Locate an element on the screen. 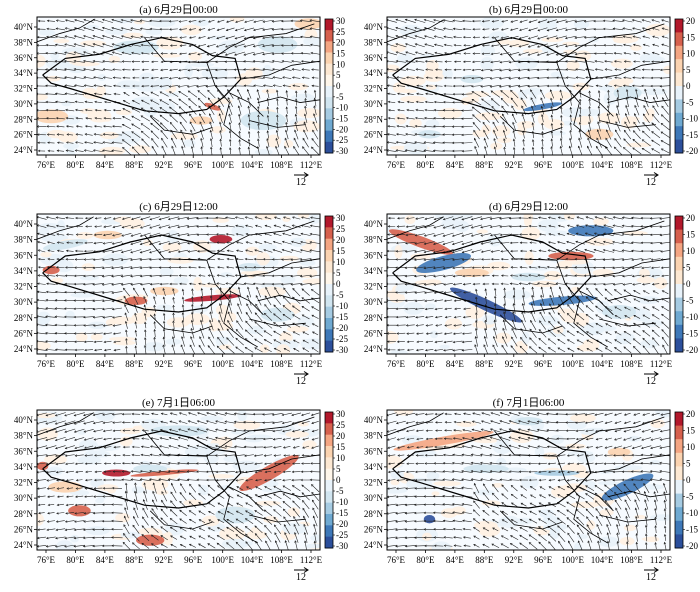 The image size is (700, 592). lat-label: 26°N is located at coordinates (24, 135).